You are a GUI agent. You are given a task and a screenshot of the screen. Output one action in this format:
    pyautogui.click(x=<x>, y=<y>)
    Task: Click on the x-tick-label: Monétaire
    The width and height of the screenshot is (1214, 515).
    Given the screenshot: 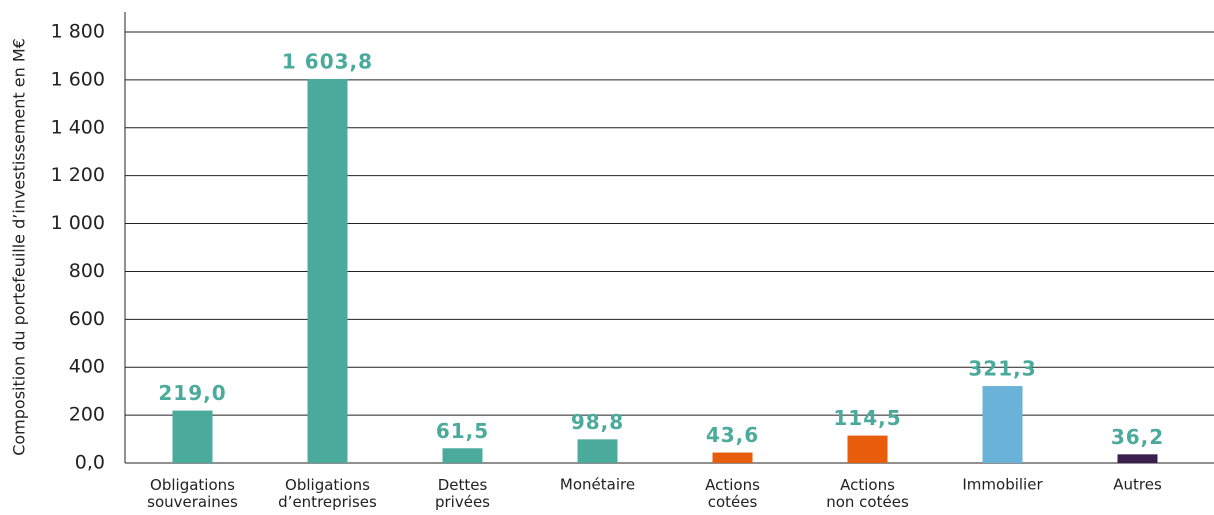 What is the action you would take?
    pyautogui.click(x=597, y=485)
    